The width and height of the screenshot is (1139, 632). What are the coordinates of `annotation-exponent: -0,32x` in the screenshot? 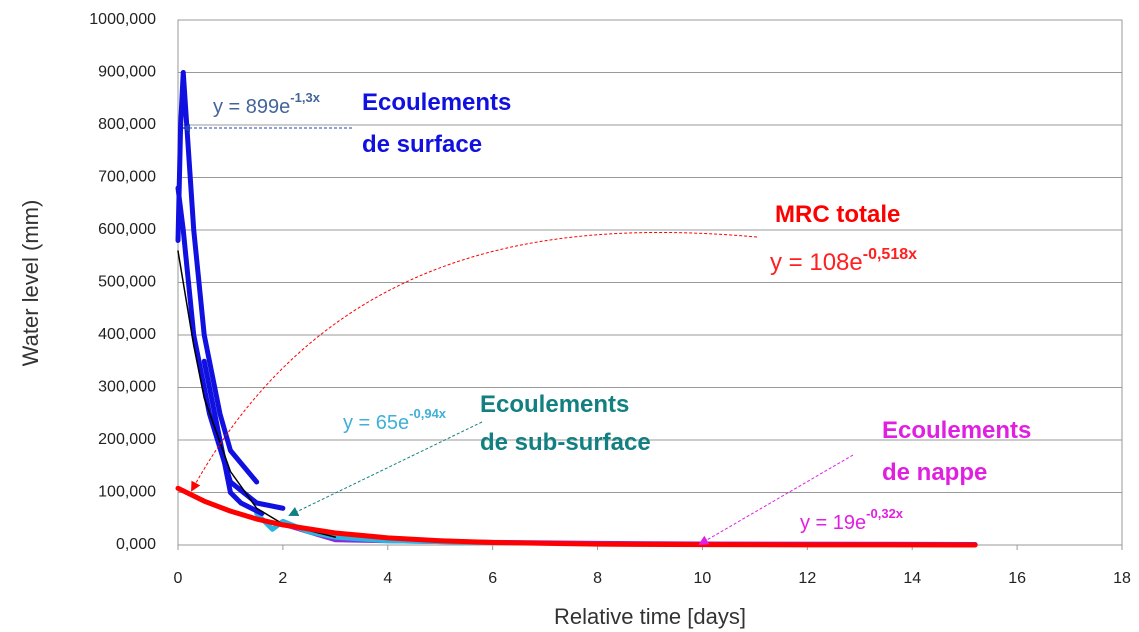 It's located at (885, 513).